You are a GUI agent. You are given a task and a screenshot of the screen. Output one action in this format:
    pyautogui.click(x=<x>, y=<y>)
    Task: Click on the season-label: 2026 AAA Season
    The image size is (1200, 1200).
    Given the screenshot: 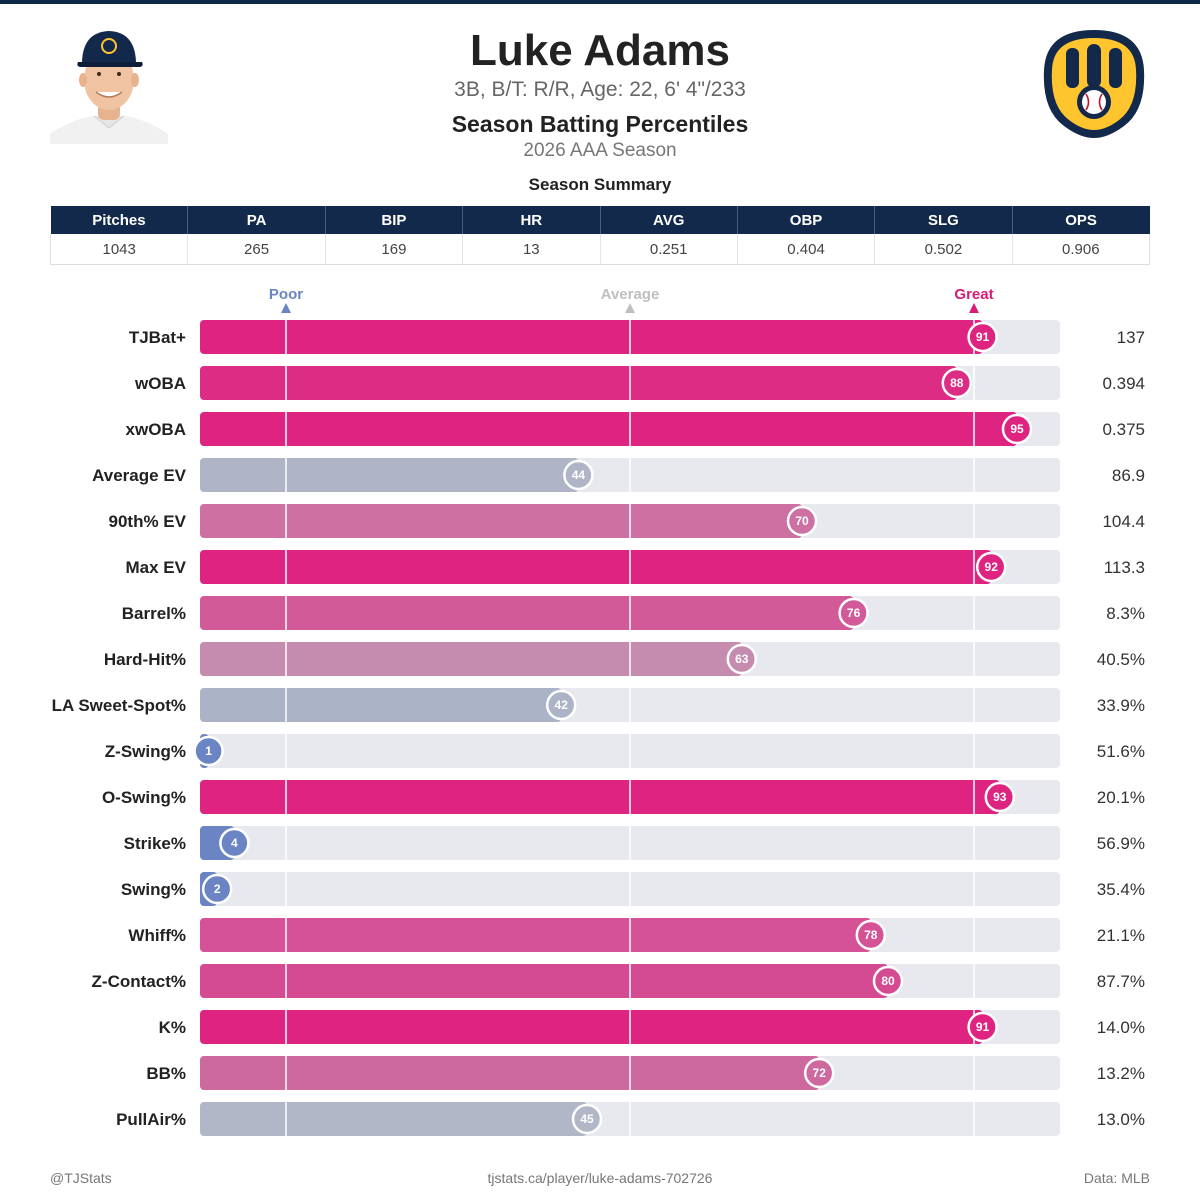 What is the action you would take?
    pyautogui.click(x=600, y=150)
    